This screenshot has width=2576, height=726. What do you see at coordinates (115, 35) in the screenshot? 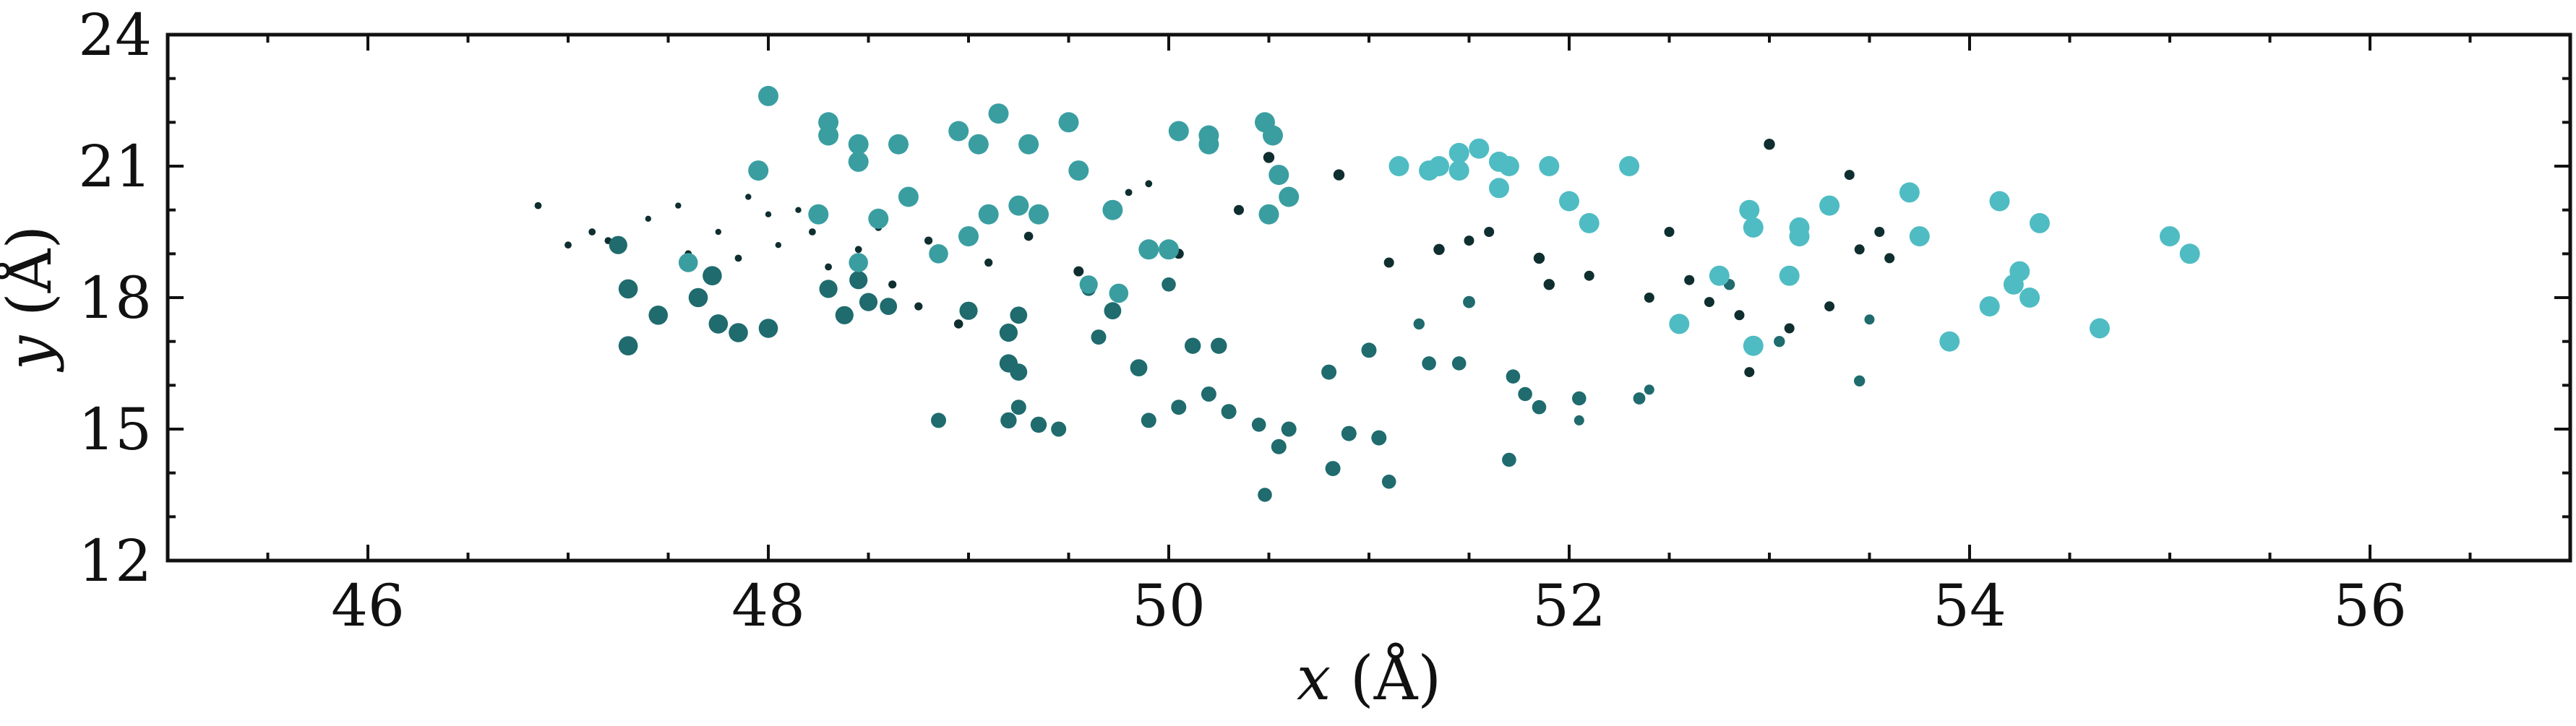
I see `y-tick-label: 24` at bounding box center [115, 35].